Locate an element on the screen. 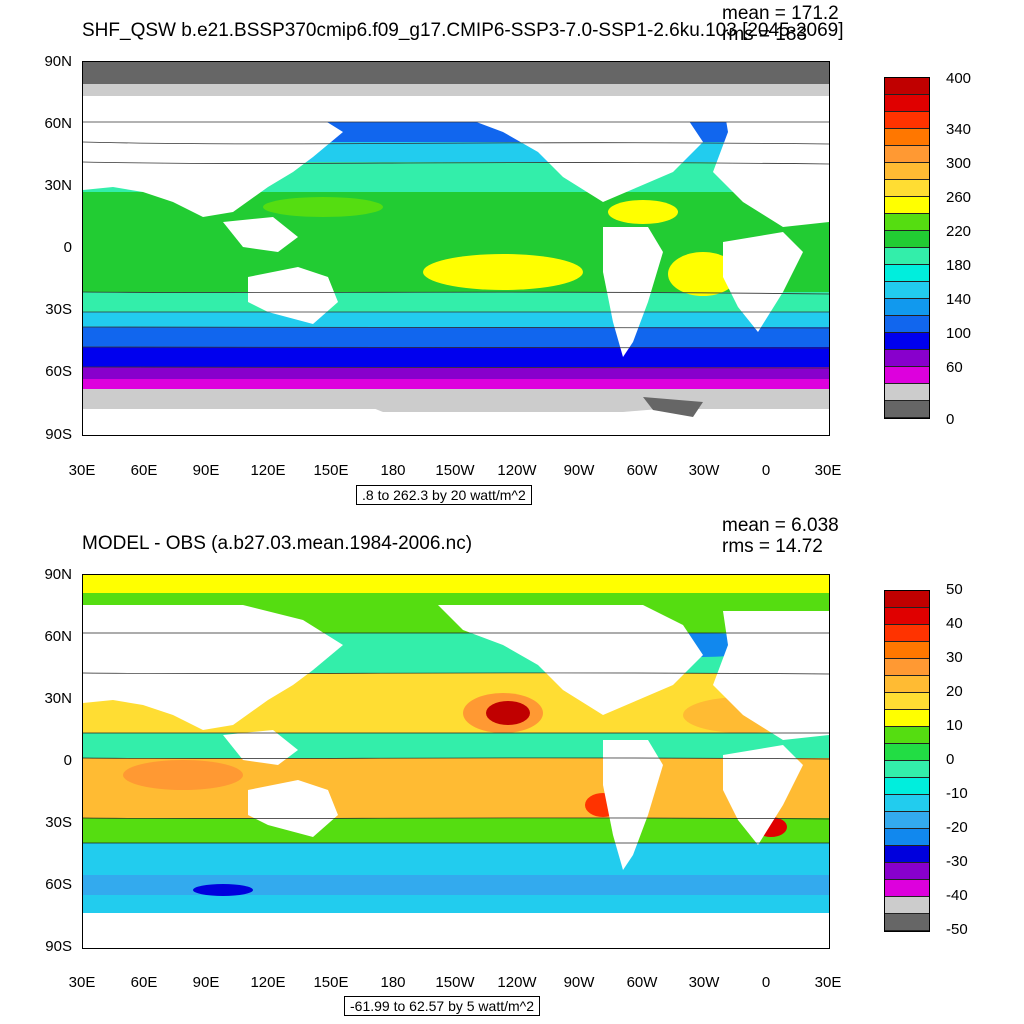  bottom-cbar-label-10: -50 is located at coordinates (957, 929).